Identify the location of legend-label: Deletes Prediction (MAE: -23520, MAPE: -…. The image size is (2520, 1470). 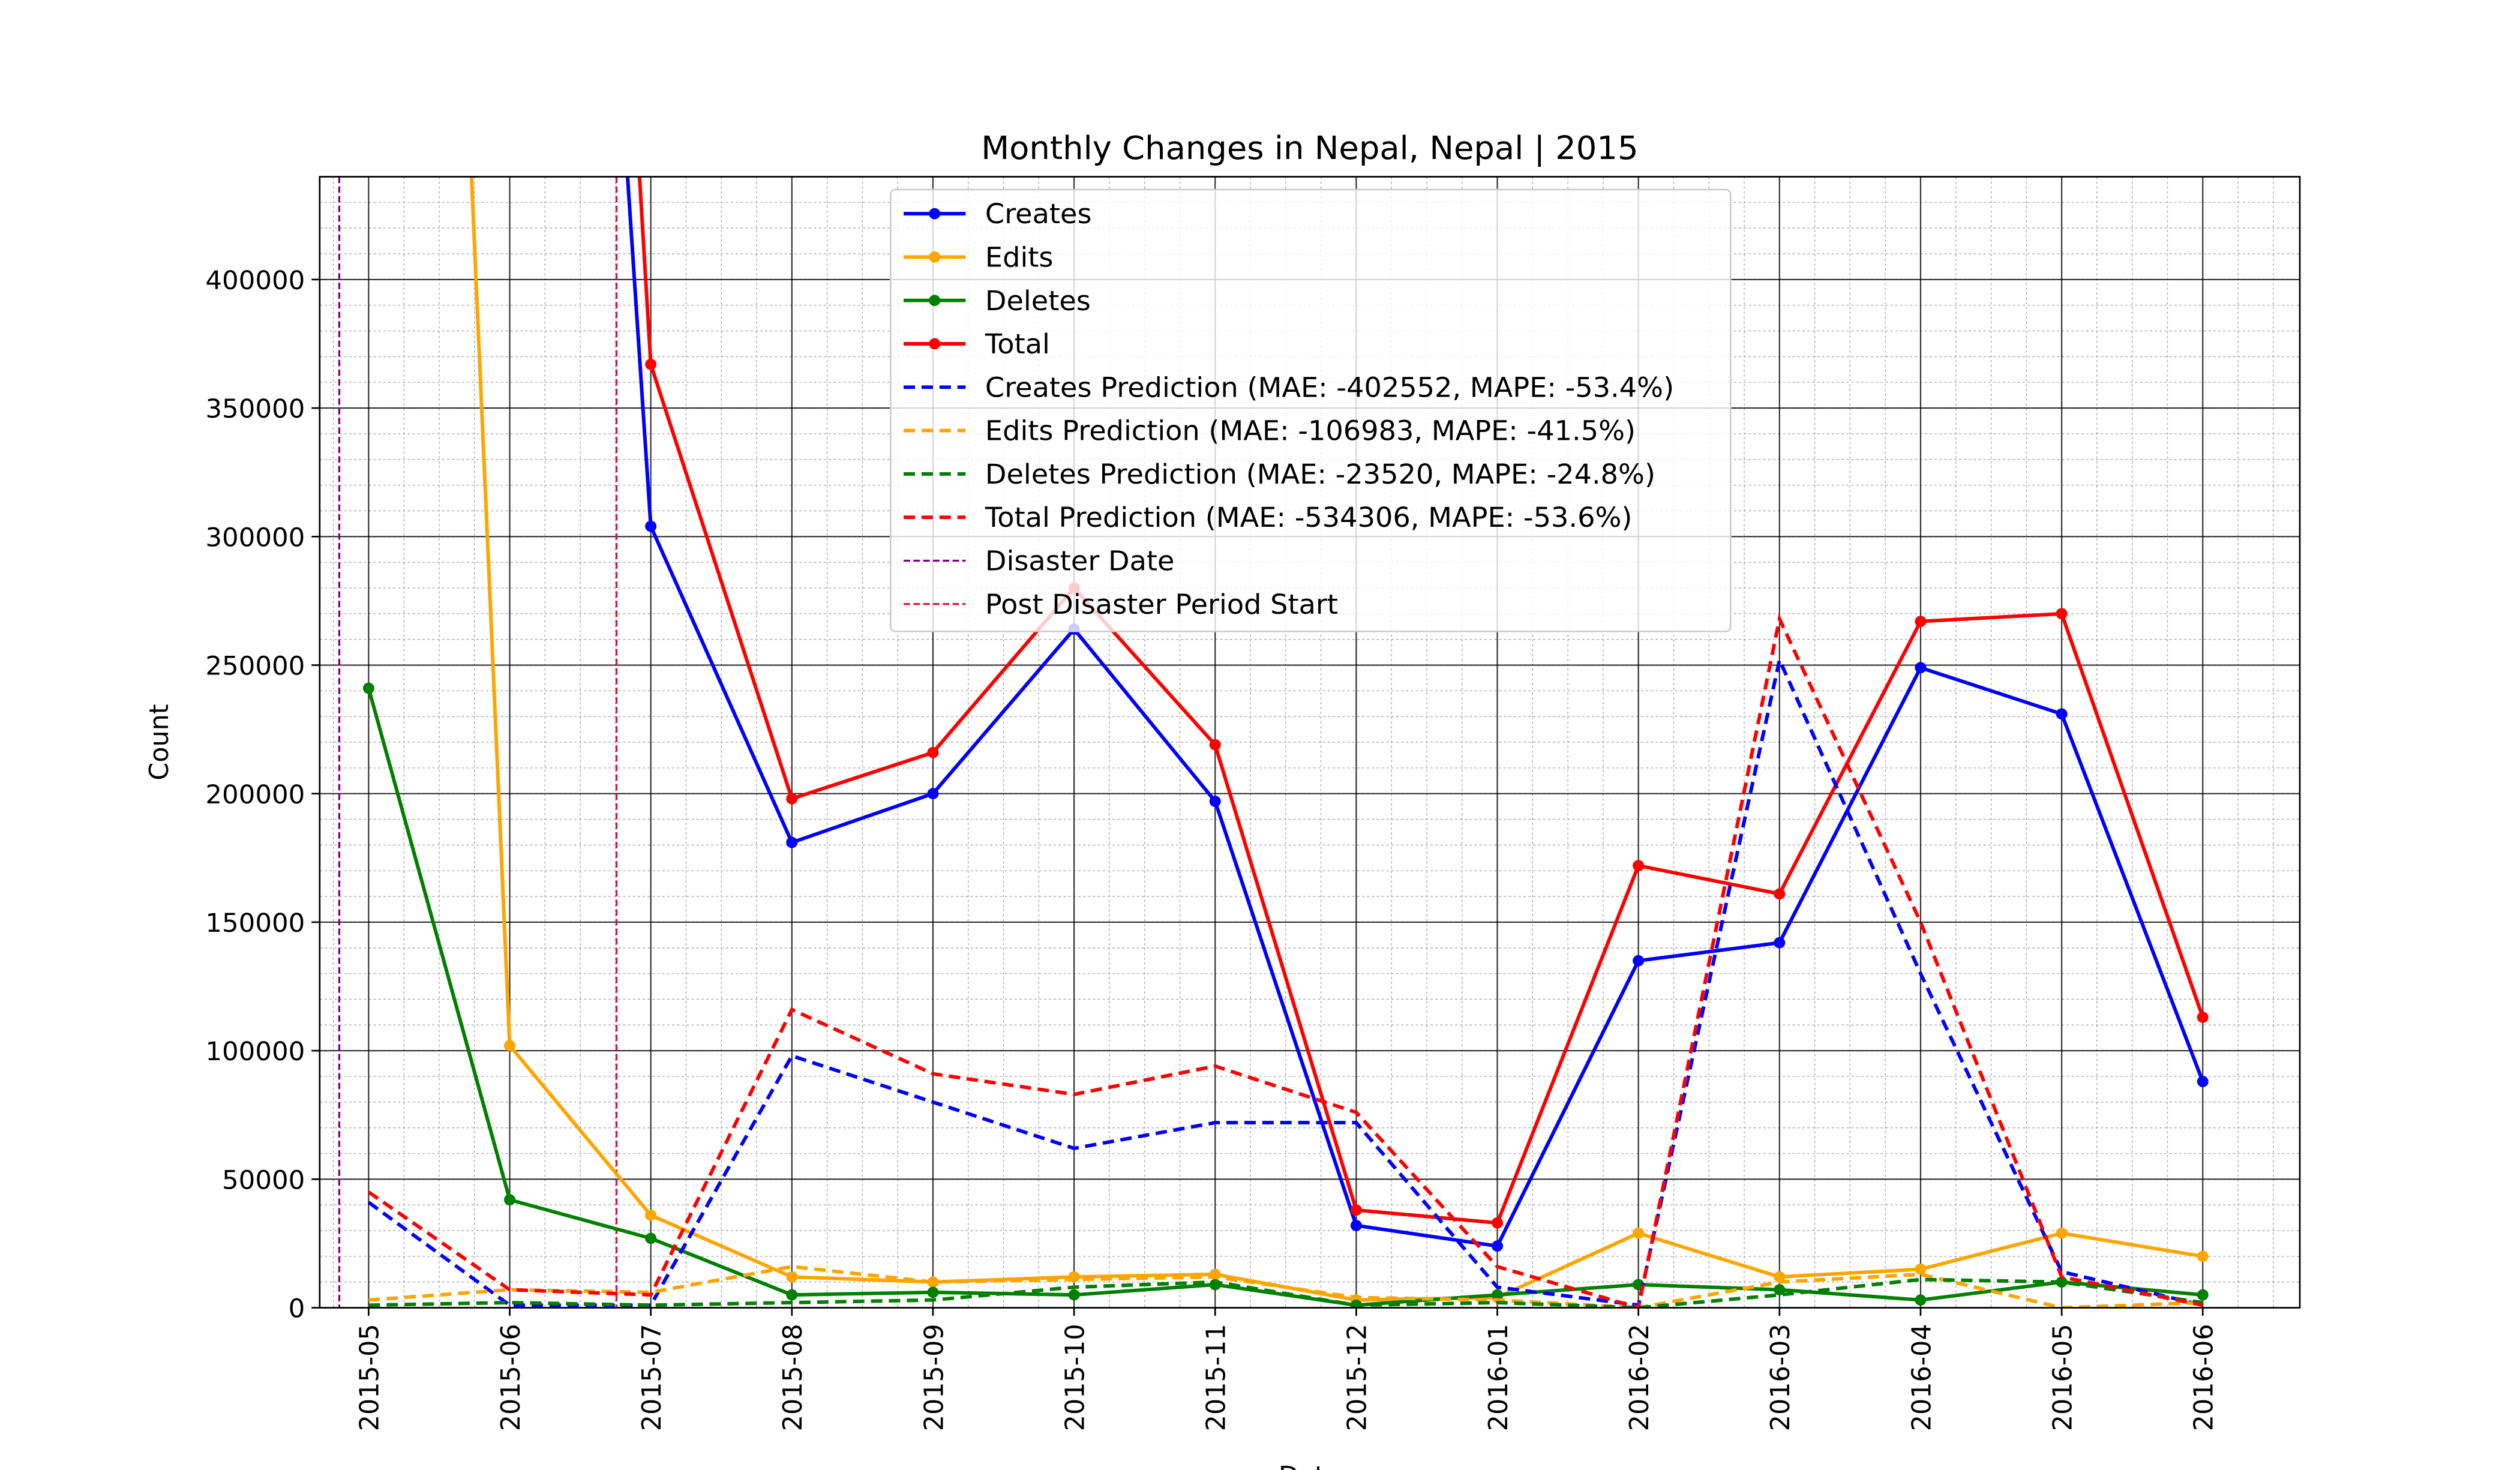
(1320, 474).